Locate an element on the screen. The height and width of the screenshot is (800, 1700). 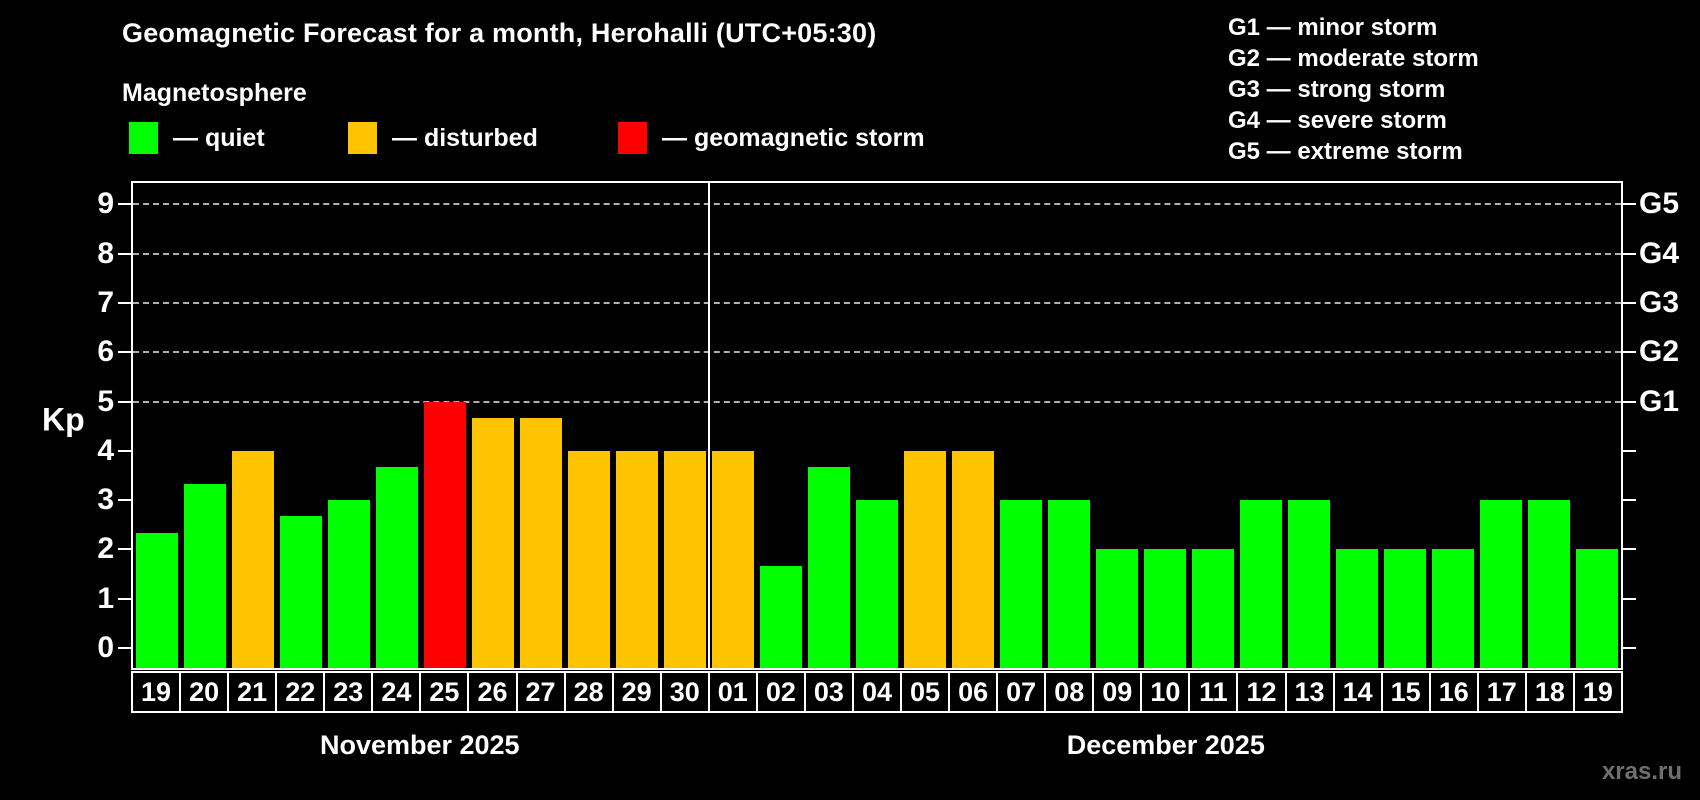
day-label-cell: 15 is located at coordinates (1405, 692).